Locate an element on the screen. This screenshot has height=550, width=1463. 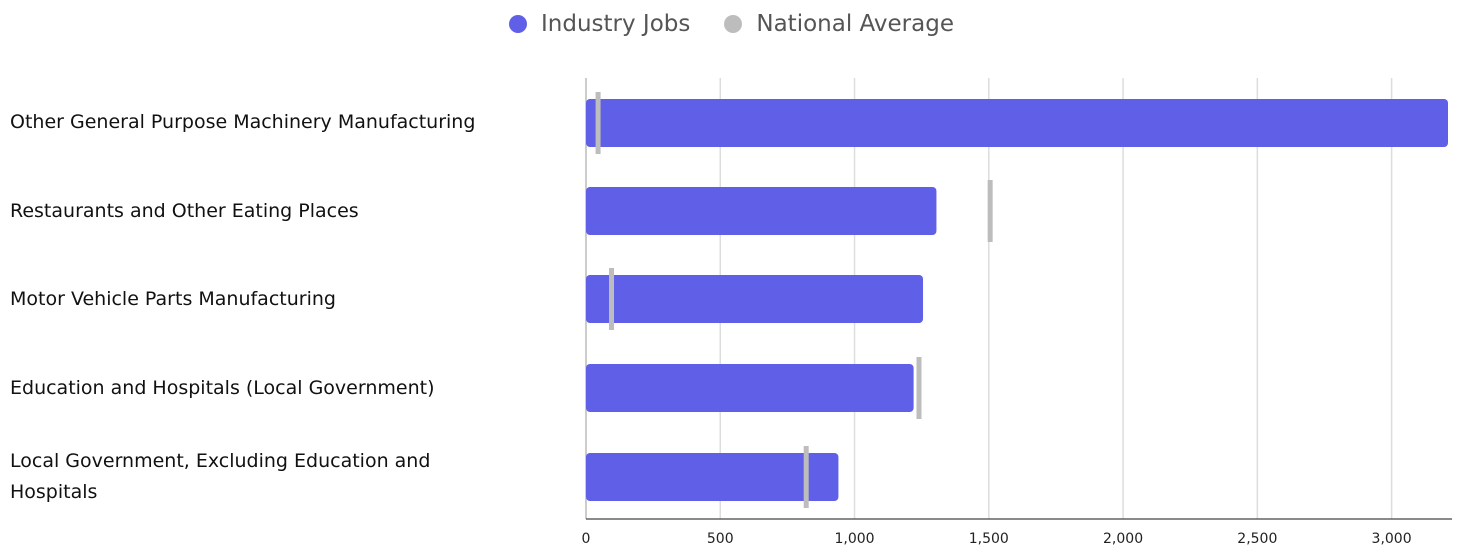
x-tick-label: 500 is located at coordinates (720, 539).